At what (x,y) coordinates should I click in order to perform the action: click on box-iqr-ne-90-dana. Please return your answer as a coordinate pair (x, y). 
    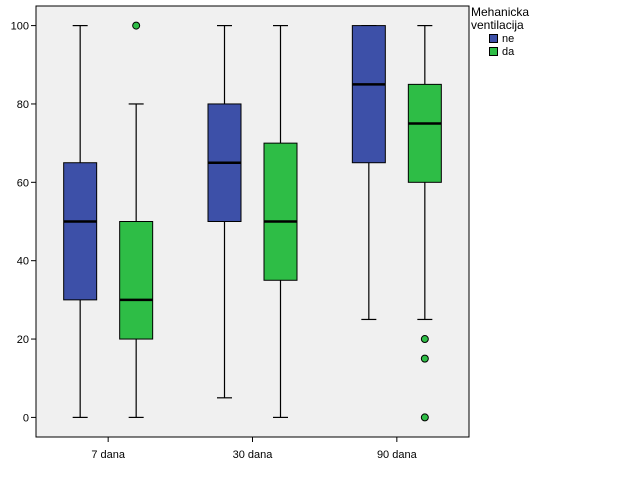
    Looking at the image, I should click on (368, 94).